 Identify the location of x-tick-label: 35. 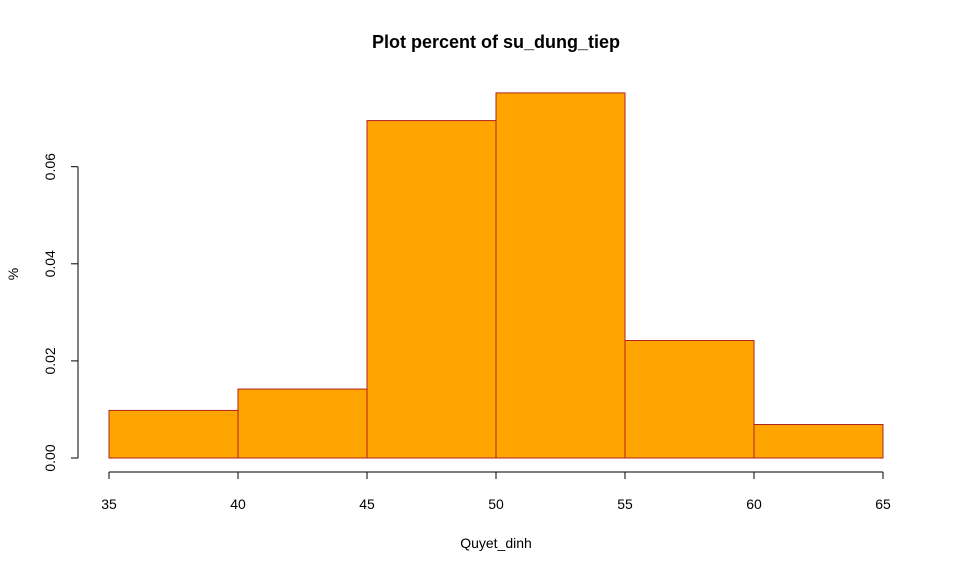
(109, 504).